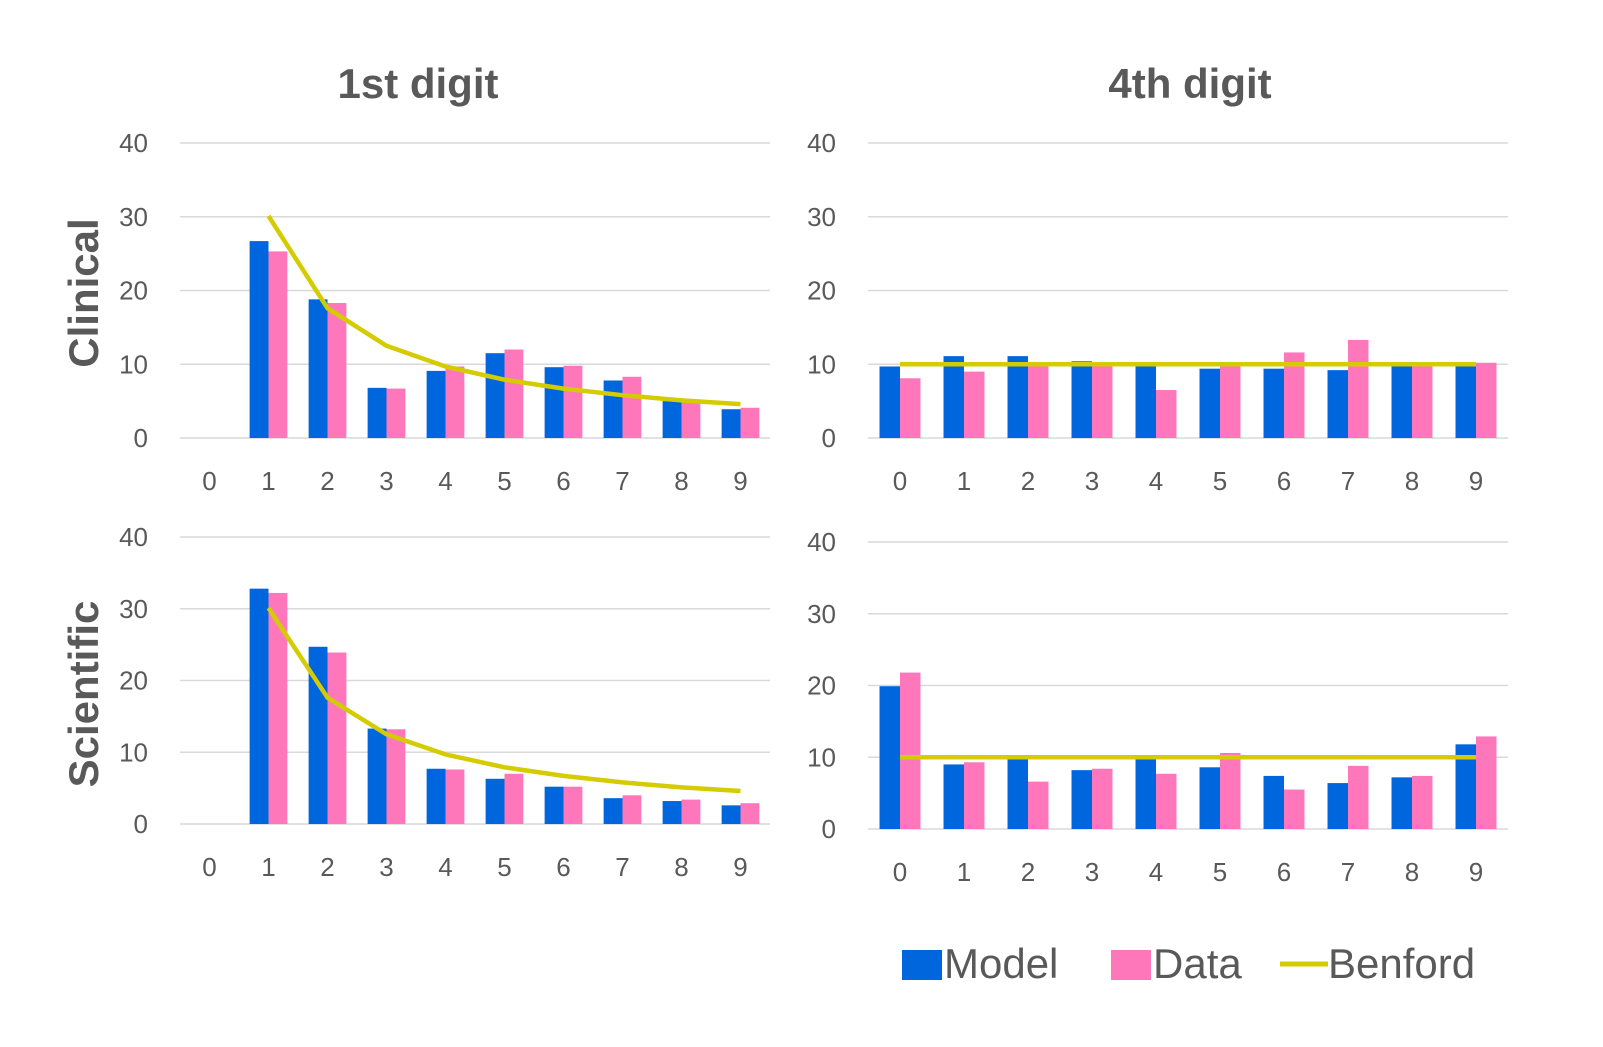 The image size is (1603, 1047). Describe the element at coordinates (444, 702) in the screenshot. I see `chart-panel-3: 0 10 20 30 40 0 1 2 3 4 5 6 7 8 9` at that location.